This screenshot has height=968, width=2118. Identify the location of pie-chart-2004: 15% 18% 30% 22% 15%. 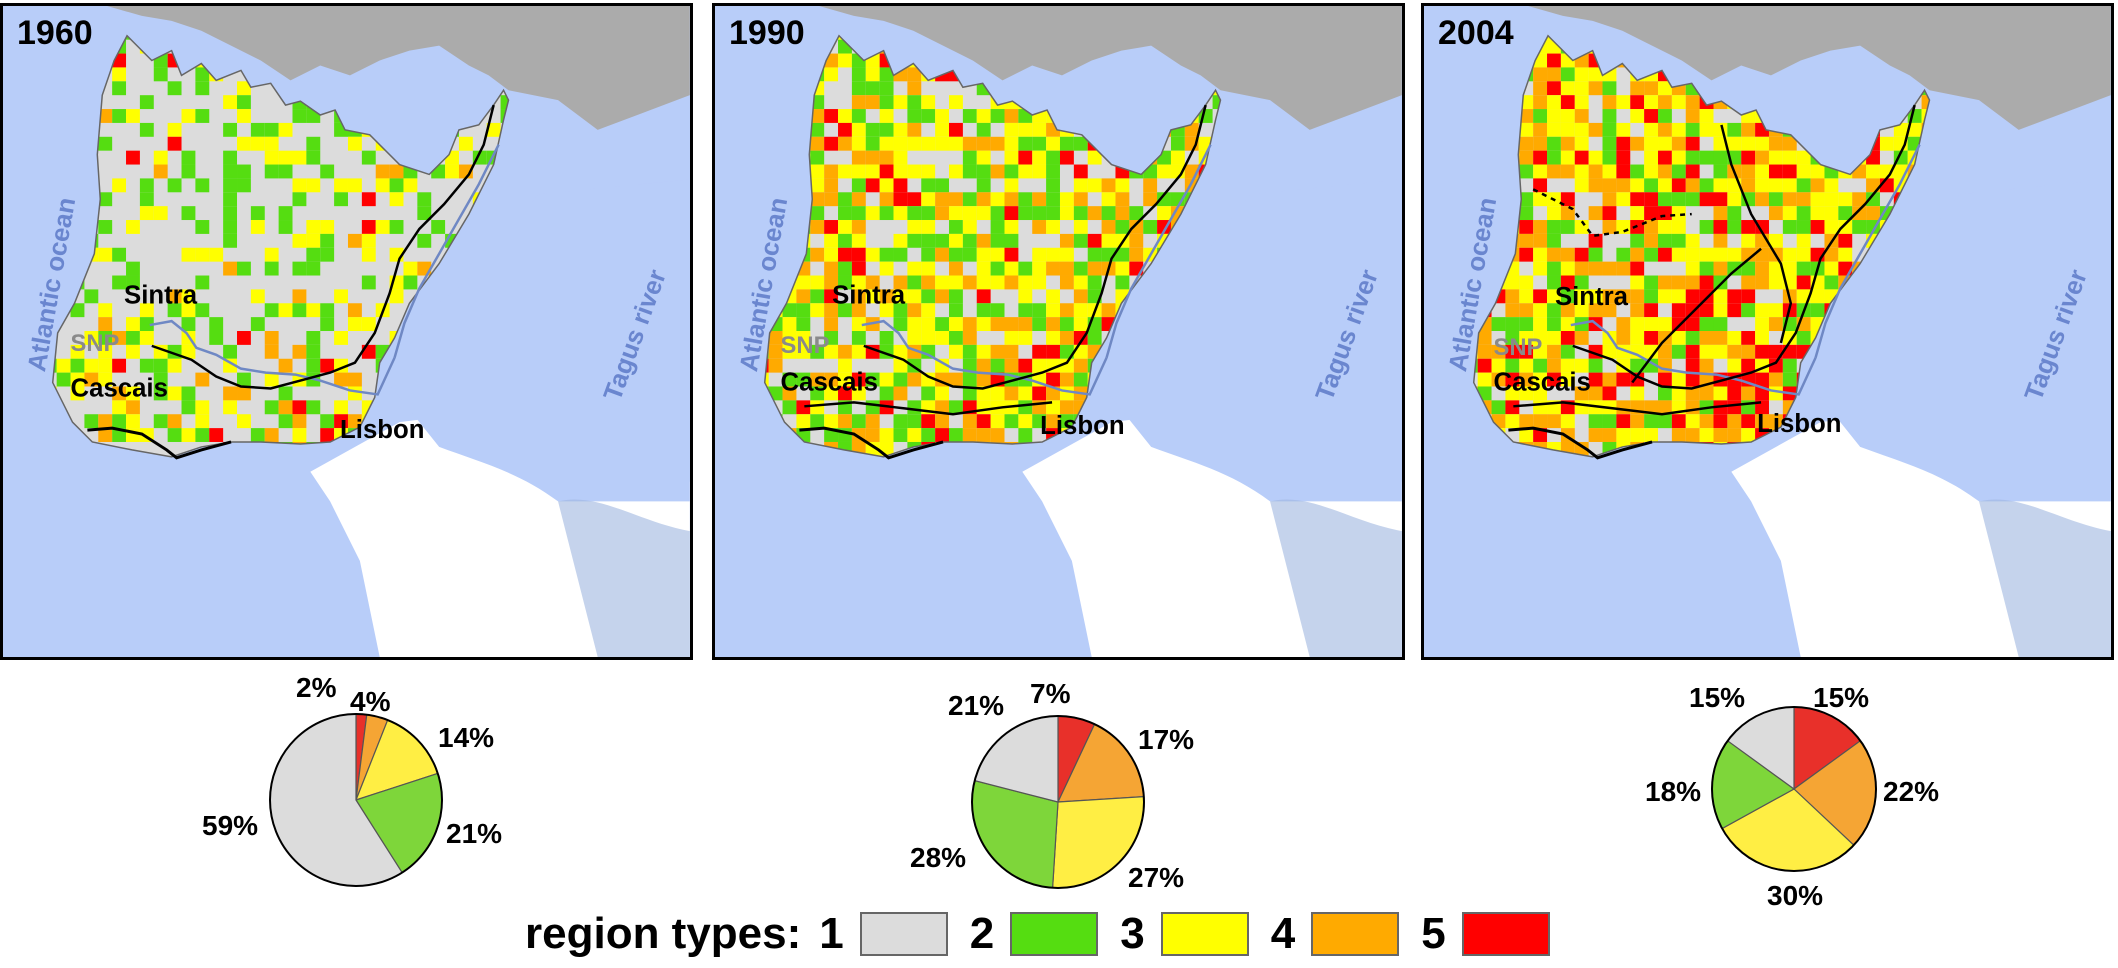
(1792, 796).